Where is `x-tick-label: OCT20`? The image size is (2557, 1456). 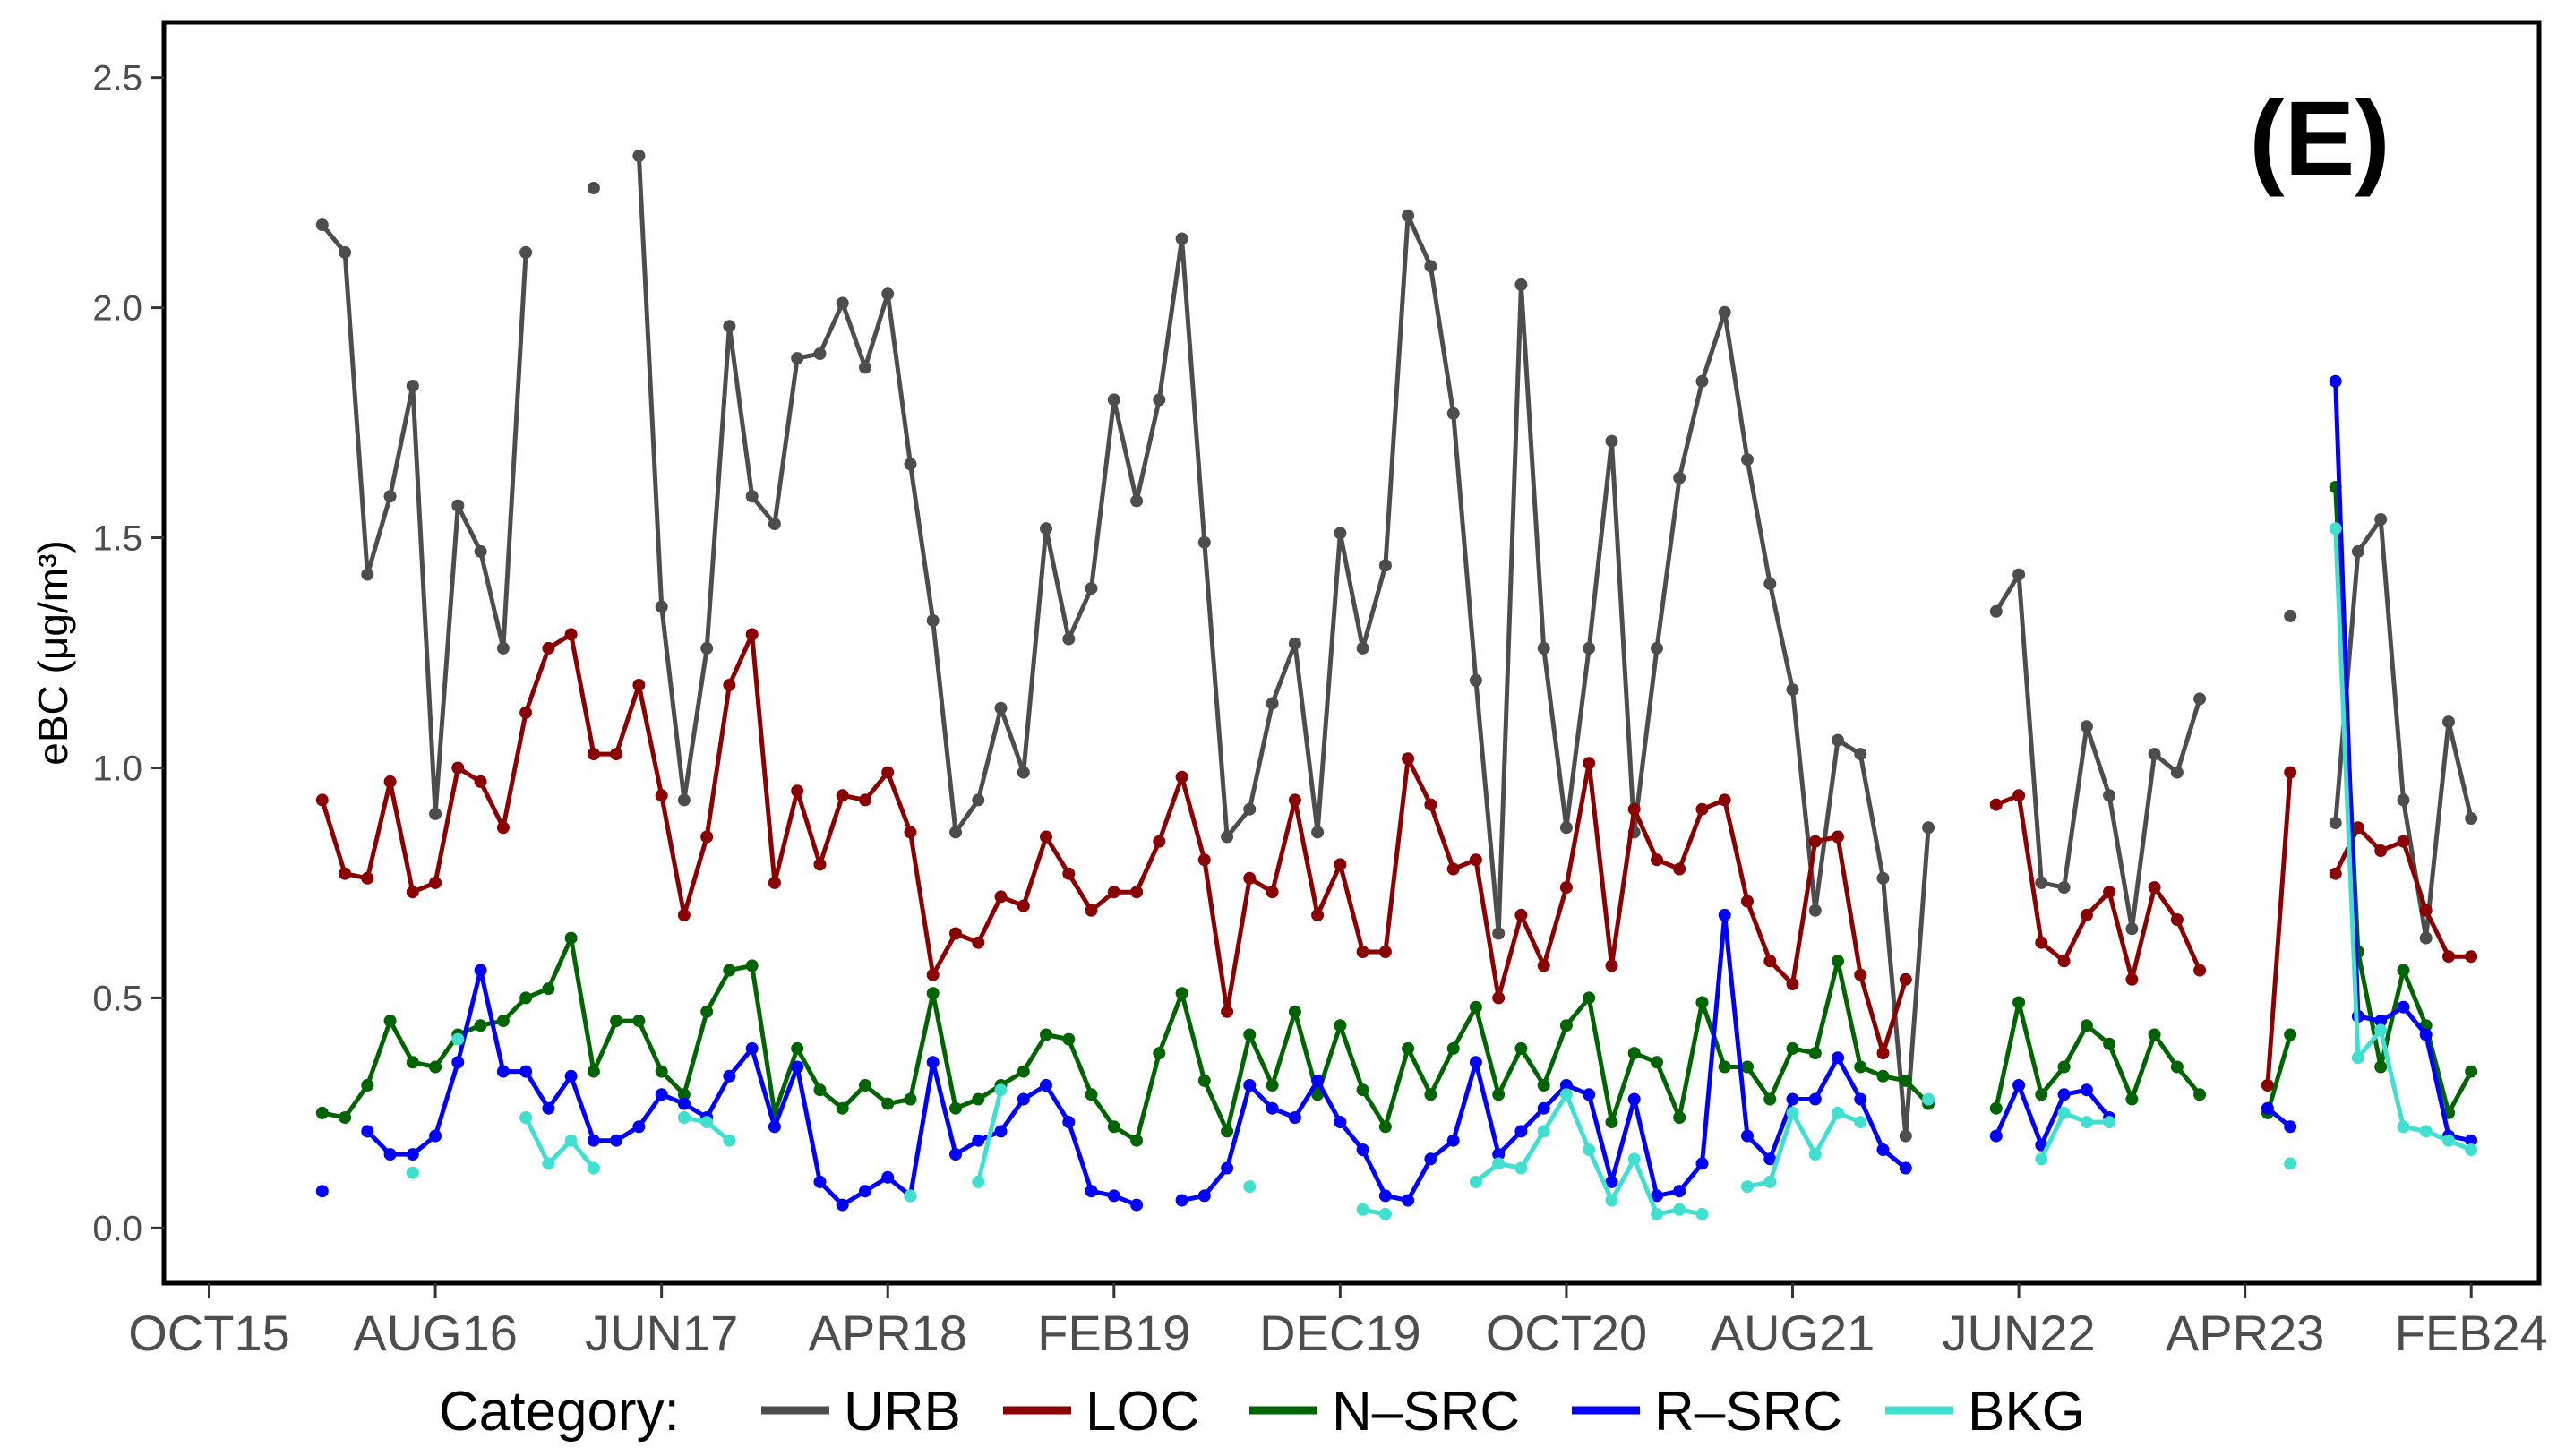
x-tick-label: OCT20 is located at coordinates (1567, 1333).